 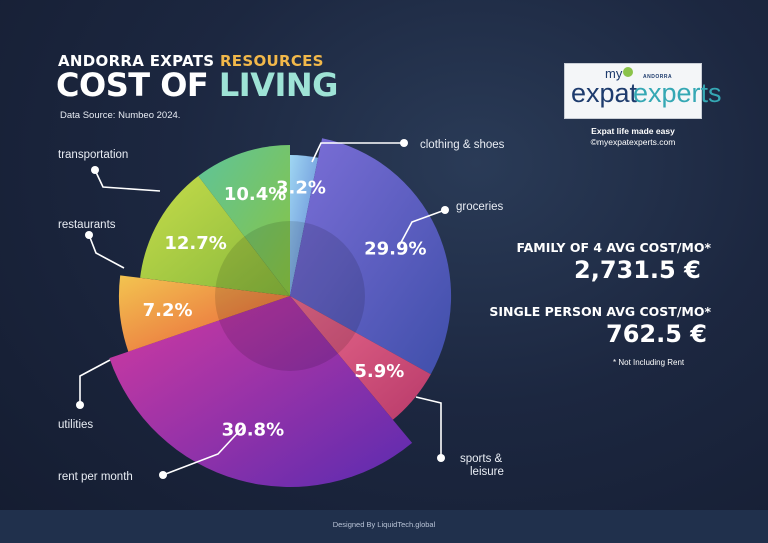 What do you see at coordinates (195, 243) in the screenshot?
I see `pct-label-restaurants: 12.7%` at bounding box center [195, 243].